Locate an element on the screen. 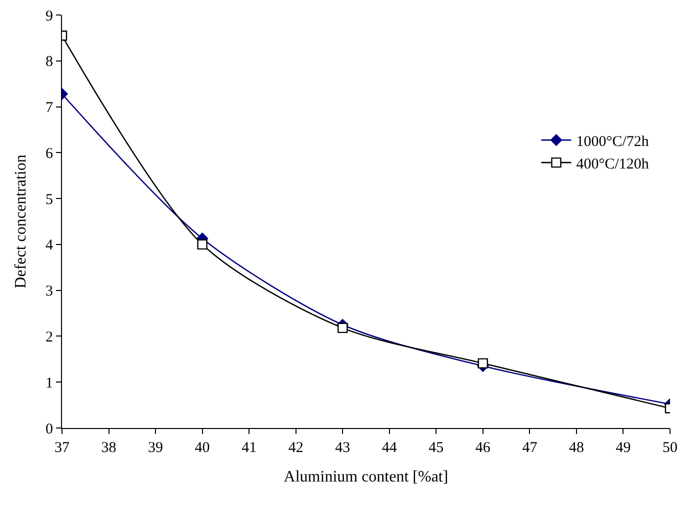 This screenshot has width=686, height=506. x-tick-label: 46 is located at coordinates (483, 448).